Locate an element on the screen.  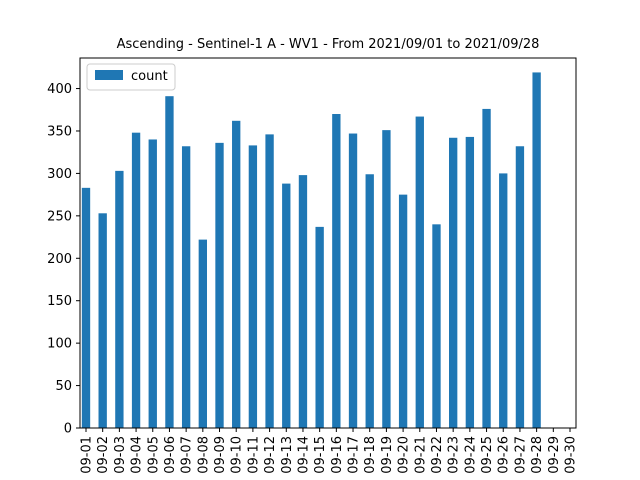
x-tick-label: 09-27 is located at coordinates (520, 455).